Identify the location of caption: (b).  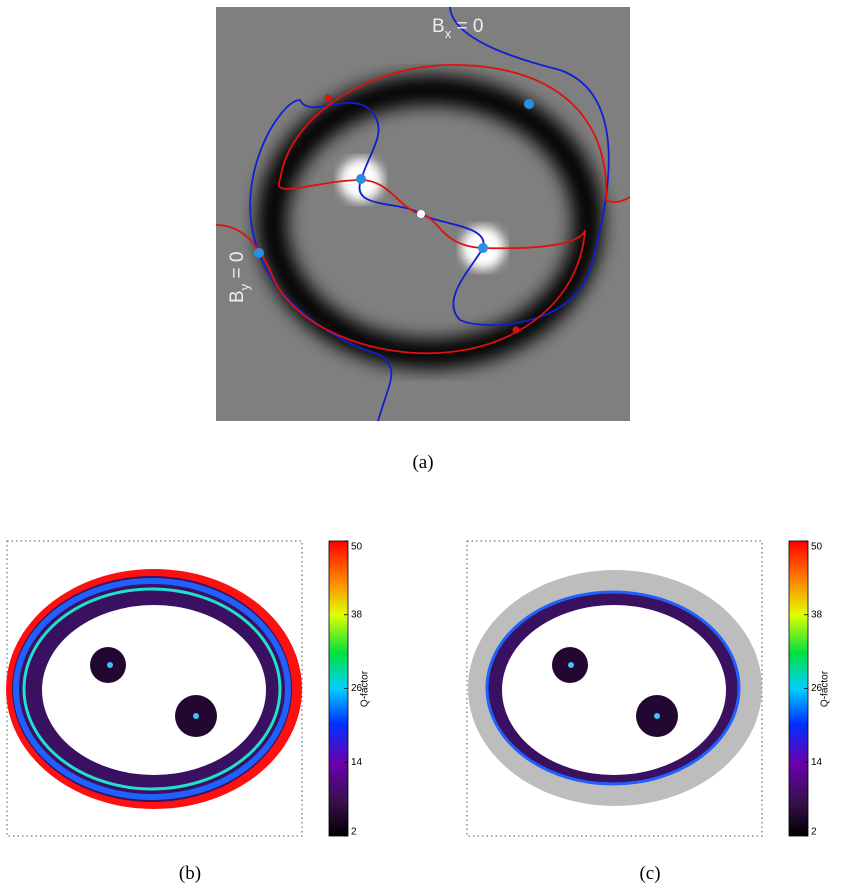
(190, 873).